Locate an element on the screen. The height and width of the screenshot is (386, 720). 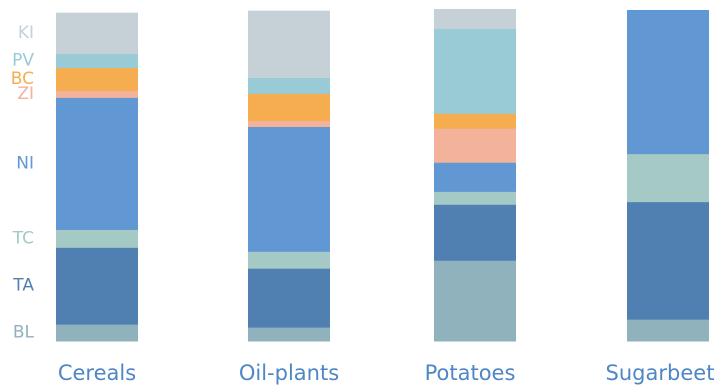
bar-segment-bc-oil-plants is located at coordinates (289, 107).